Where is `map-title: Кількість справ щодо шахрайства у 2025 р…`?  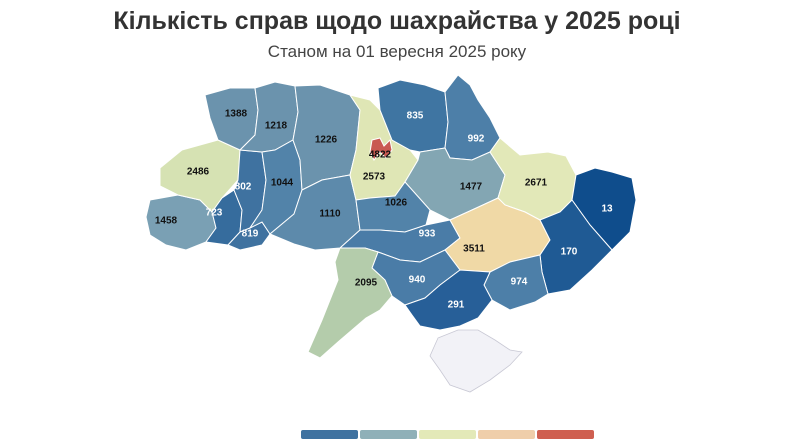
map-title: Кількість справ щодо шахрайства у 2025 р… is located at coordinates (397, 21).